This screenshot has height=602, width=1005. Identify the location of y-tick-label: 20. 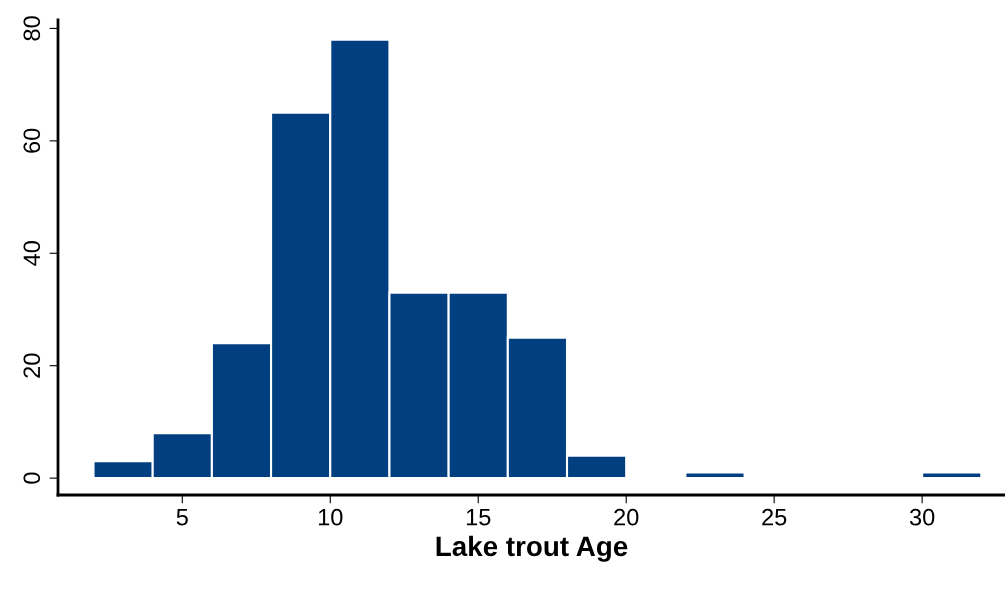
(32, 365).